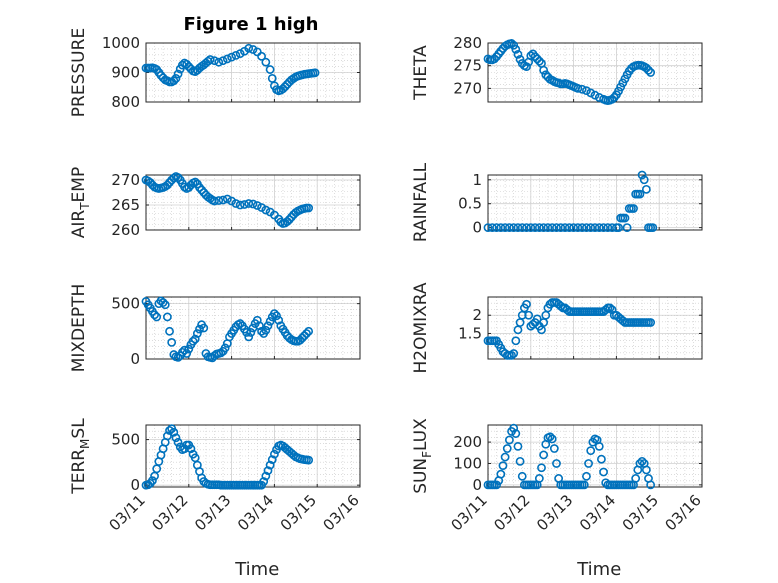 The width and height of the screenshot is (778, 583). What do you see at coordinates (125, 180) in the screenshot?
I see `y-tick-label: 270` at bounding box center [125, 180].